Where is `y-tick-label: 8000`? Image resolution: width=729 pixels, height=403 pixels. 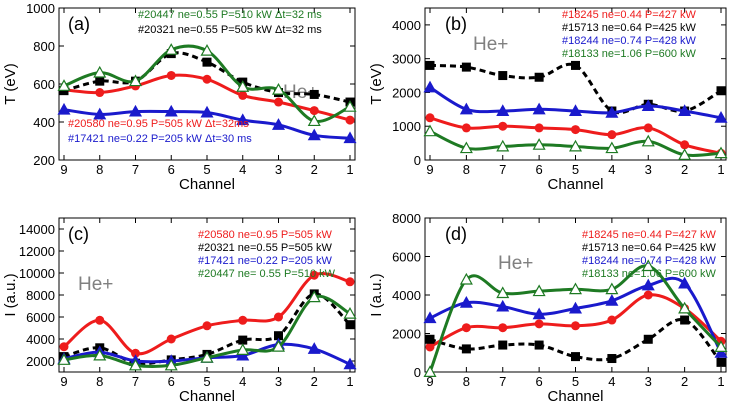
y-tick-label: 8000 is located at coordinates (406, 218).